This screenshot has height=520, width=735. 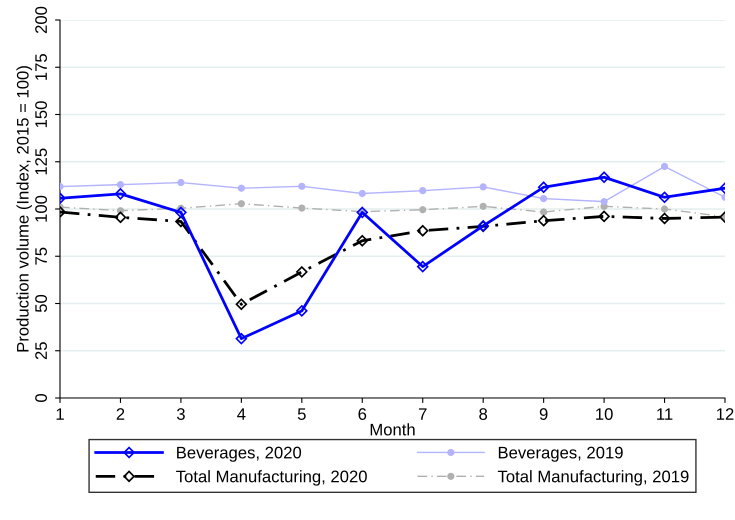 What do you see at coordinates (362, 414) in the screenshot?
I see `x-tick-label: 6` at bounding box center [362, 414].